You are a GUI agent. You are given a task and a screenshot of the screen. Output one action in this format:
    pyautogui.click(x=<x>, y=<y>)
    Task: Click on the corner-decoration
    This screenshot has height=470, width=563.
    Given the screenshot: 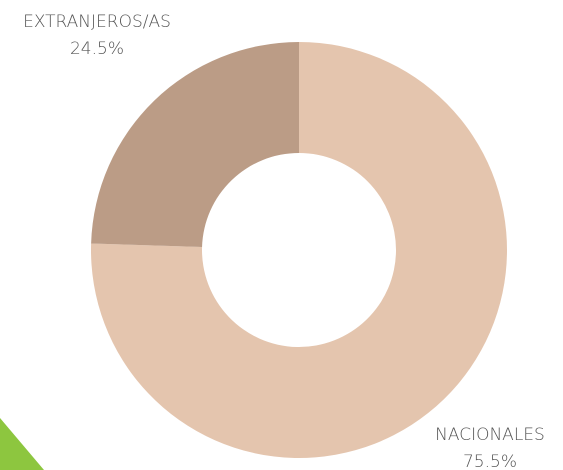 What is the action you would take?
    pyautogui.click(x=22, y=444)
    